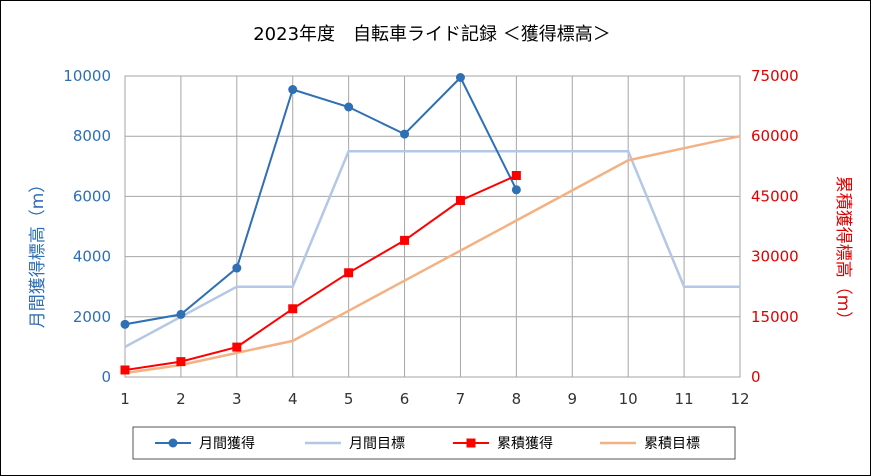 This screenshot has width=871, height=476. Describe the element at coordinates (775, 196) in the screenshot. I see `y-right-tick-label: 45000` at that location.